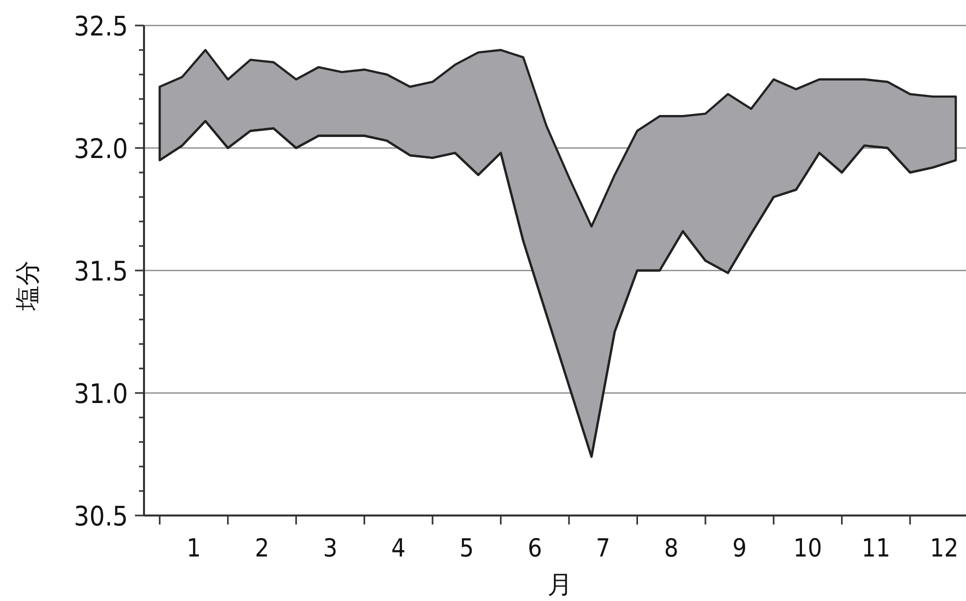 The width and height of the screenshot is (966, 601). What do you see at coordinates (193, 548) in the screenshot?
I see `x-tick-label: 1` at bounding box center [193, 548].